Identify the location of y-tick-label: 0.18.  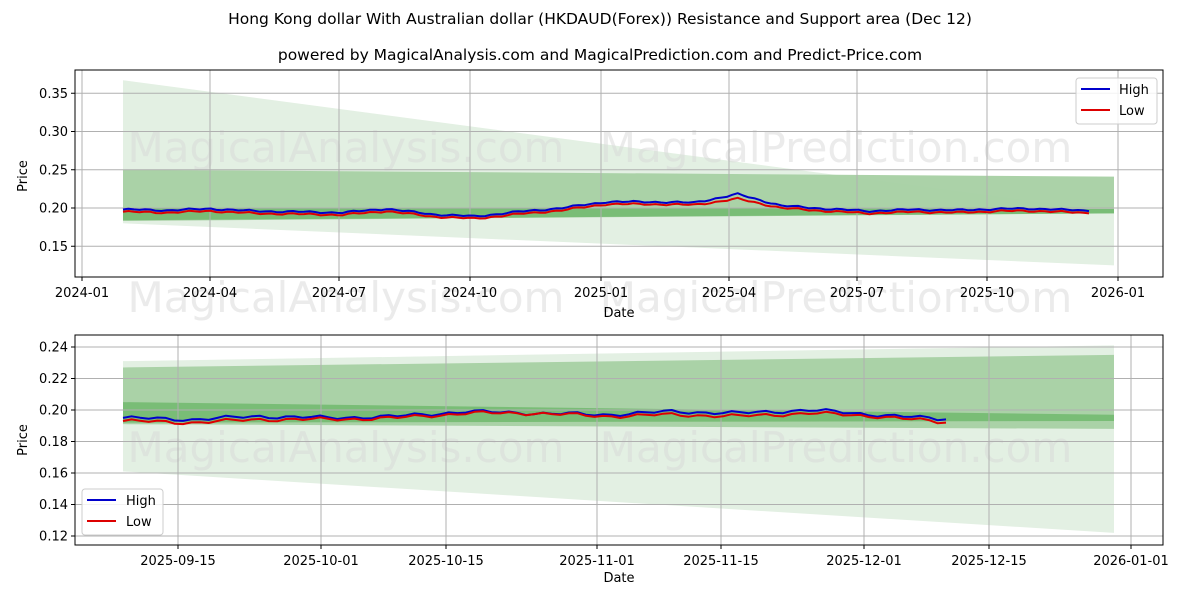
(53, 442).